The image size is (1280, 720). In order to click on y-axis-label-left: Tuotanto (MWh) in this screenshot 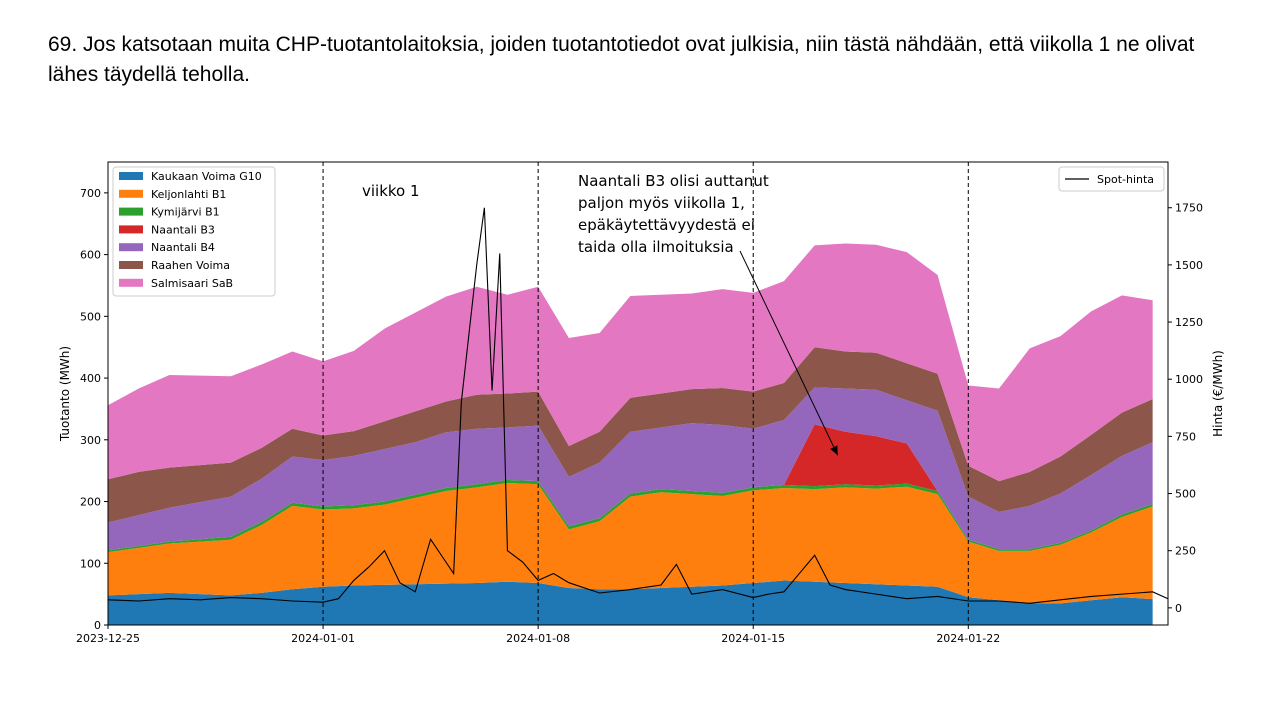, I will do `click(65, 394)`.